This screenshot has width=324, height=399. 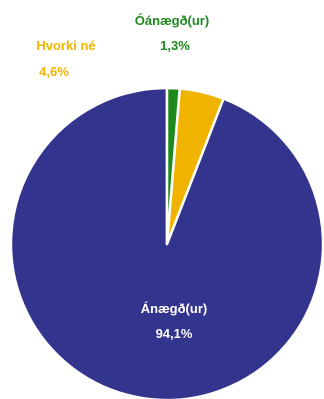 I want to click on slice-value-hvorki: 4,6%, so click(x=54, y=71).